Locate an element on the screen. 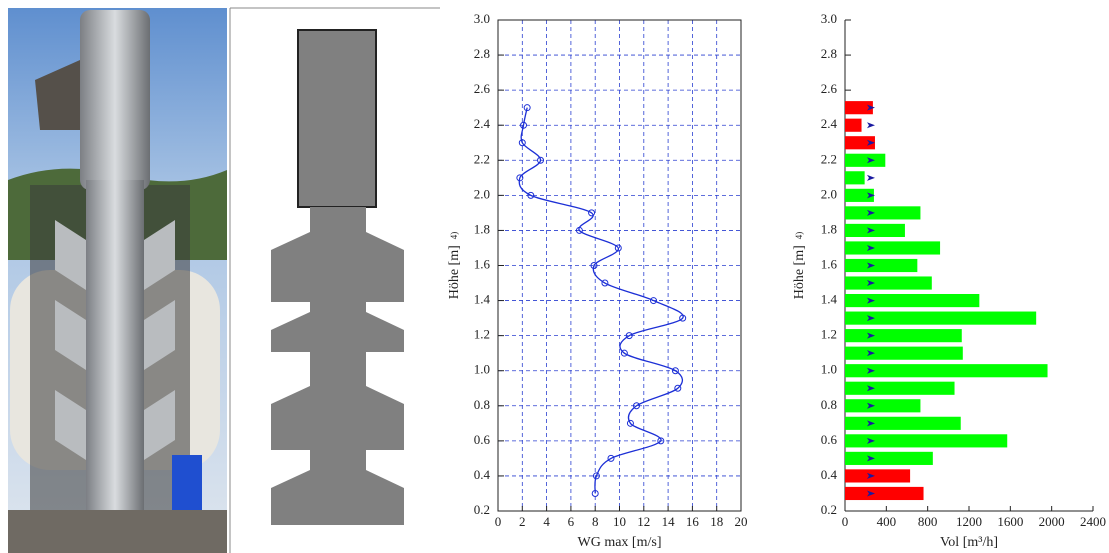 This screenshot has height=553, width=1109. x-tick-label: 800 is located at coordinates (928, 521).